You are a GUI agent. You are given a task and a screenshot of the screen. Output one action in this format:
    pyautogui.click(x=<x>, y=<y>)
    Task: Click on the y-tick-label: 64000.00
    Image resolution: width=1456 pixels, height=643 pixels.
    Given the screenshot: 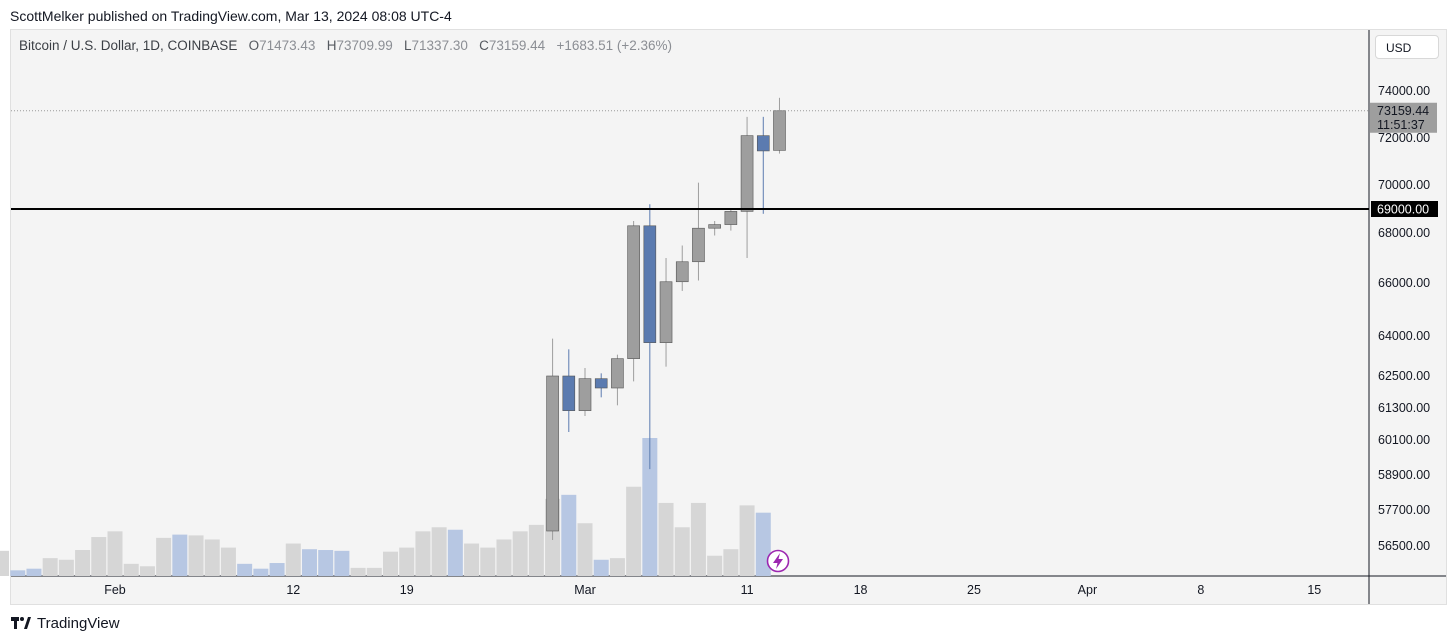 What is the action you would take?
    pyautogui.click(x=1404, y=336)
    